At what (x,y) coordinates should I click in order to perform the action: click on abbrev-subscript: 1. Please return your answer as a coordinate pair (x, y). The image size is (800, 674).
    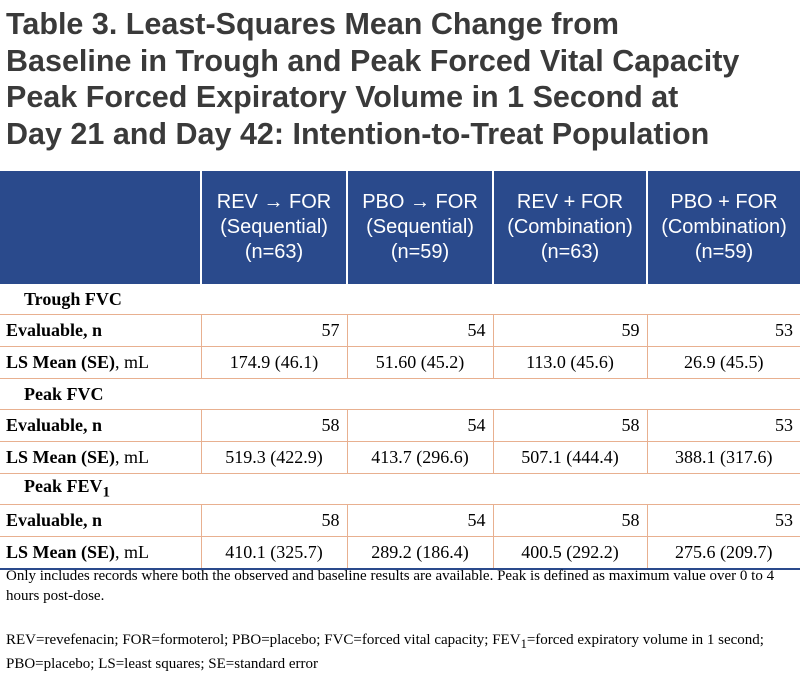
    Looking at the image, I should click on (523, 644).